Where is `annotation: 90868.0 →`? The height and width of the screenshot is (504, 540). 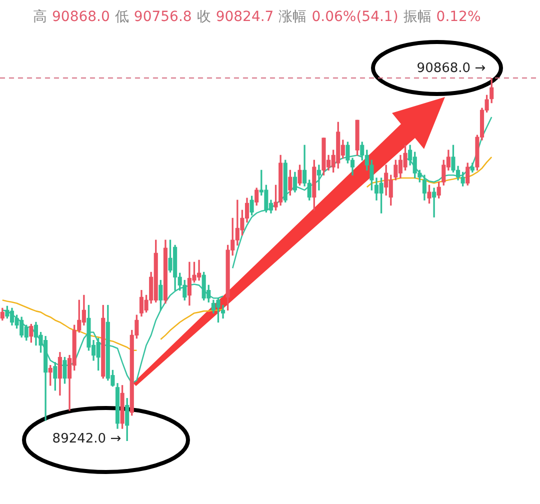 annotation: 90868.0 → is located at coordinates (451, 68).